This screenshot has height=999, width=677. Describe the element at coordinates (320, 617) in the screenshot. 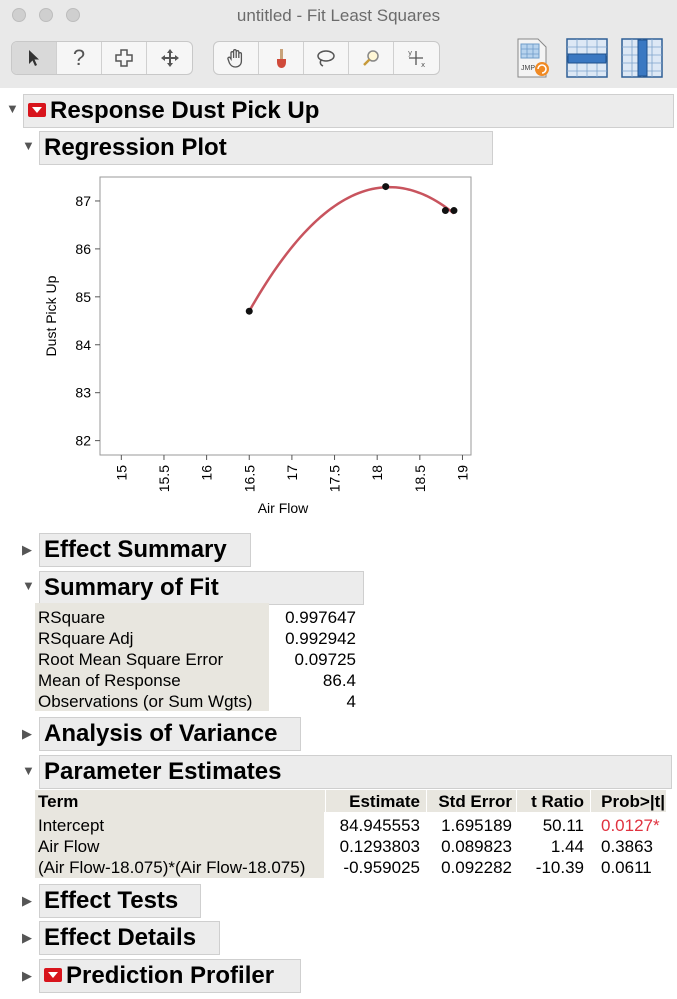

I see `sf-value-rsquare: 0.997647` at that location.